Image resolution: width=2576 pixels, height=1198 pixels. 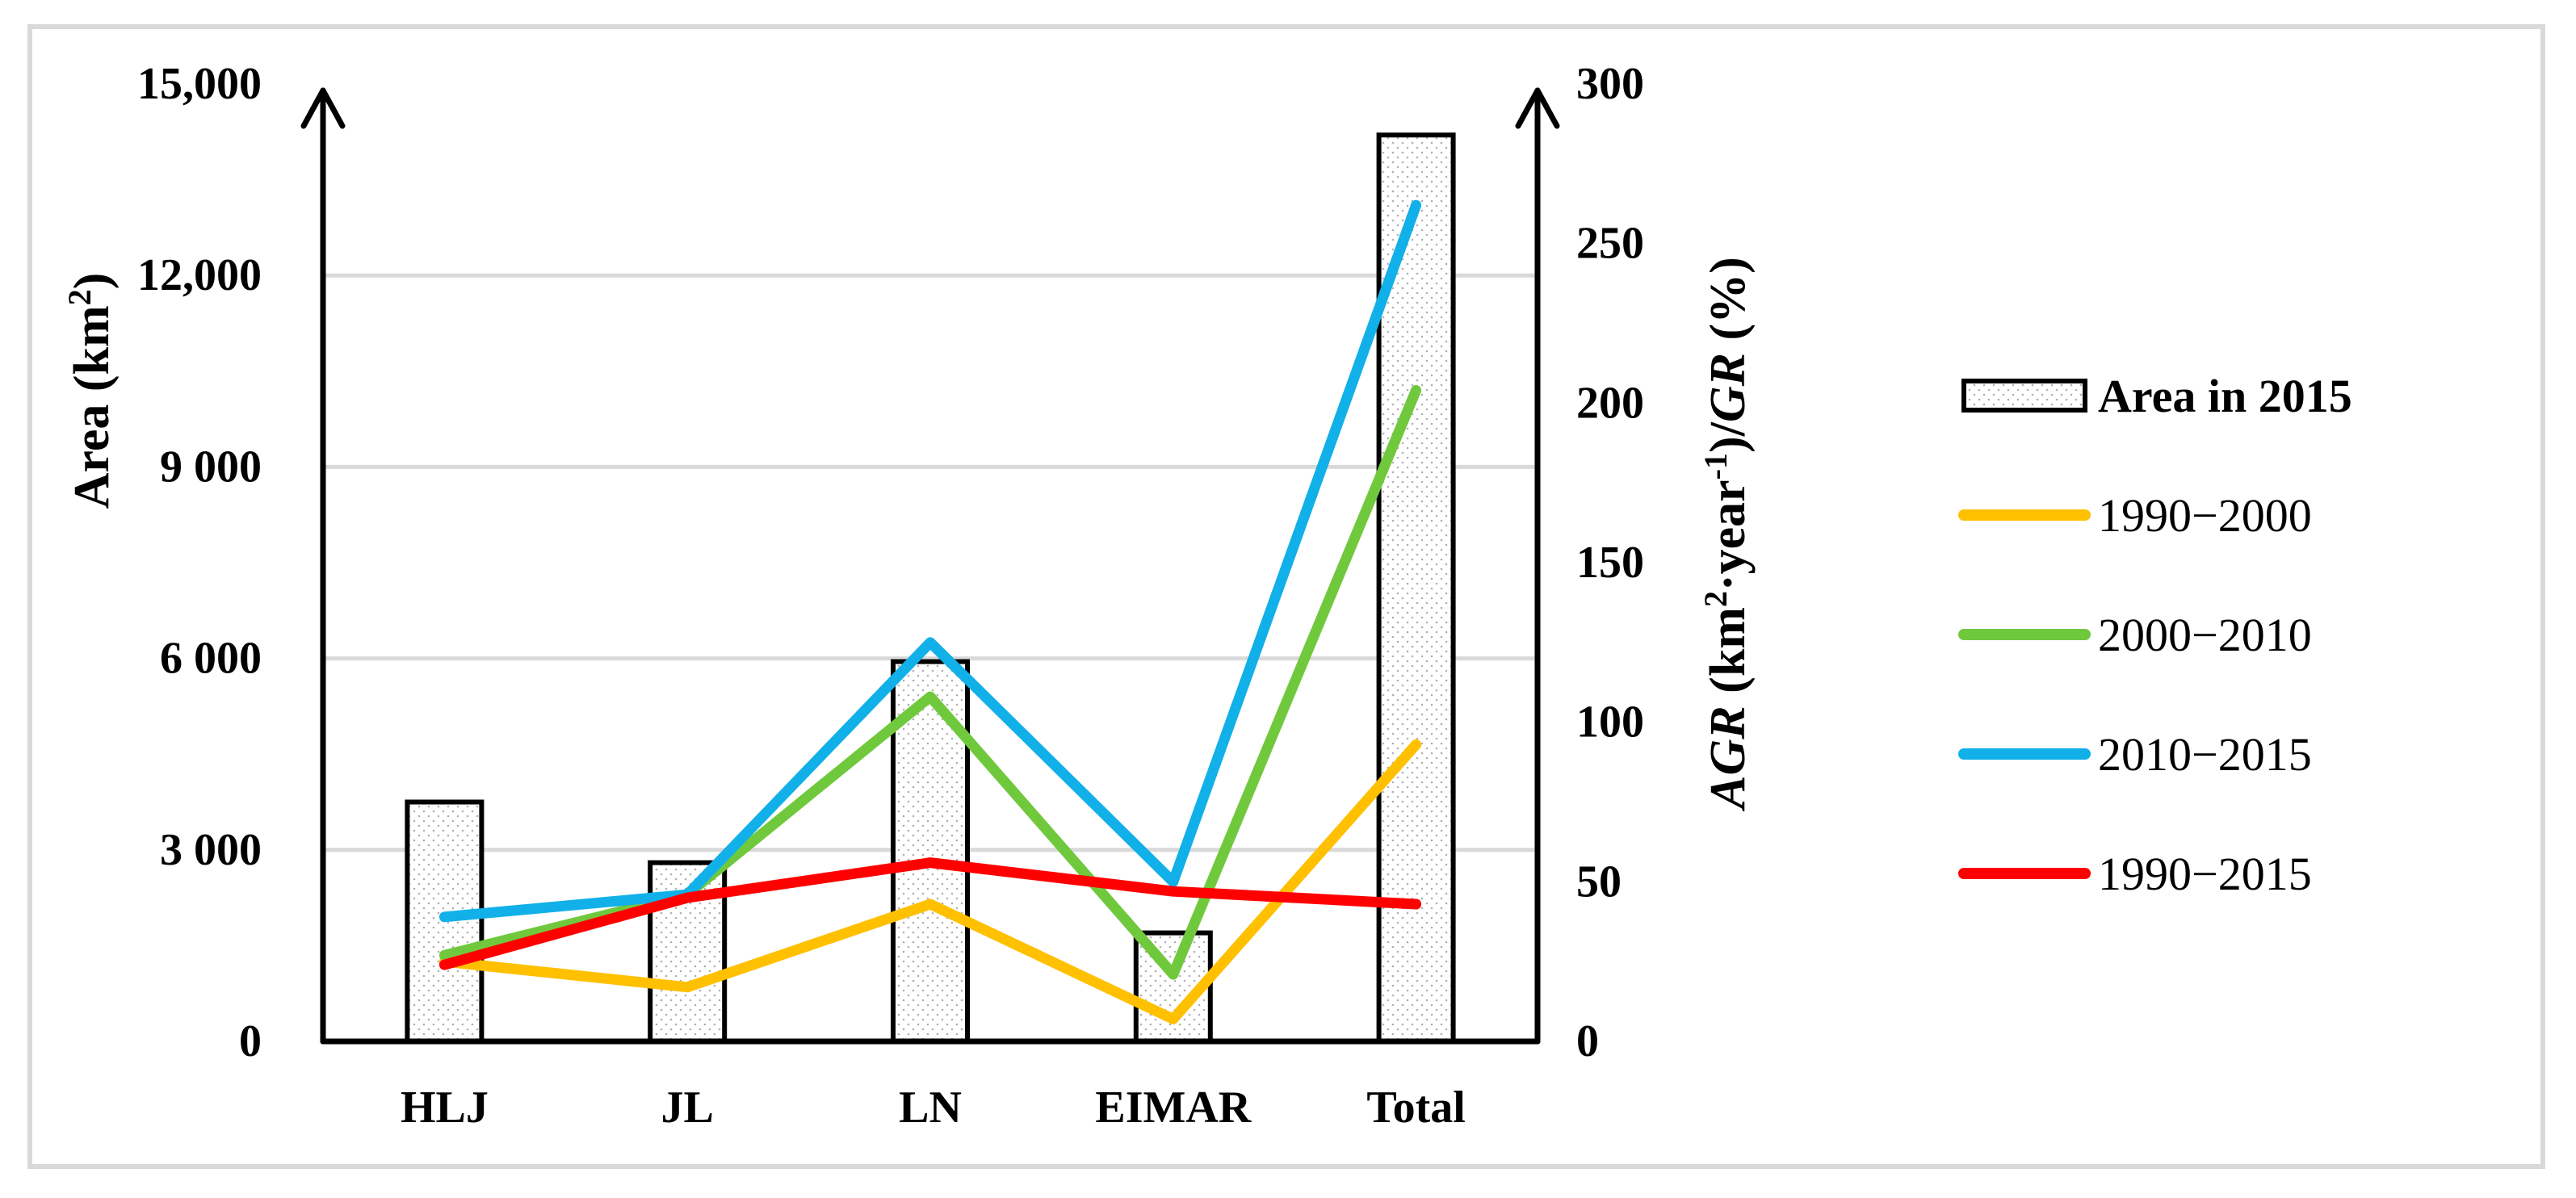 I want to click on right-tick-label: 250, so click(x=1610, y=244).